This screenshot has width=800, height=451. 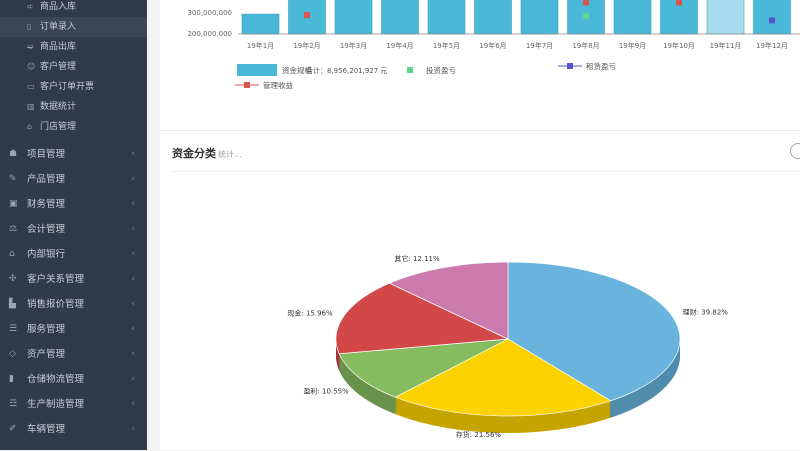 I want to click on pencil-icon: ✐, so click(x=13, y=429).